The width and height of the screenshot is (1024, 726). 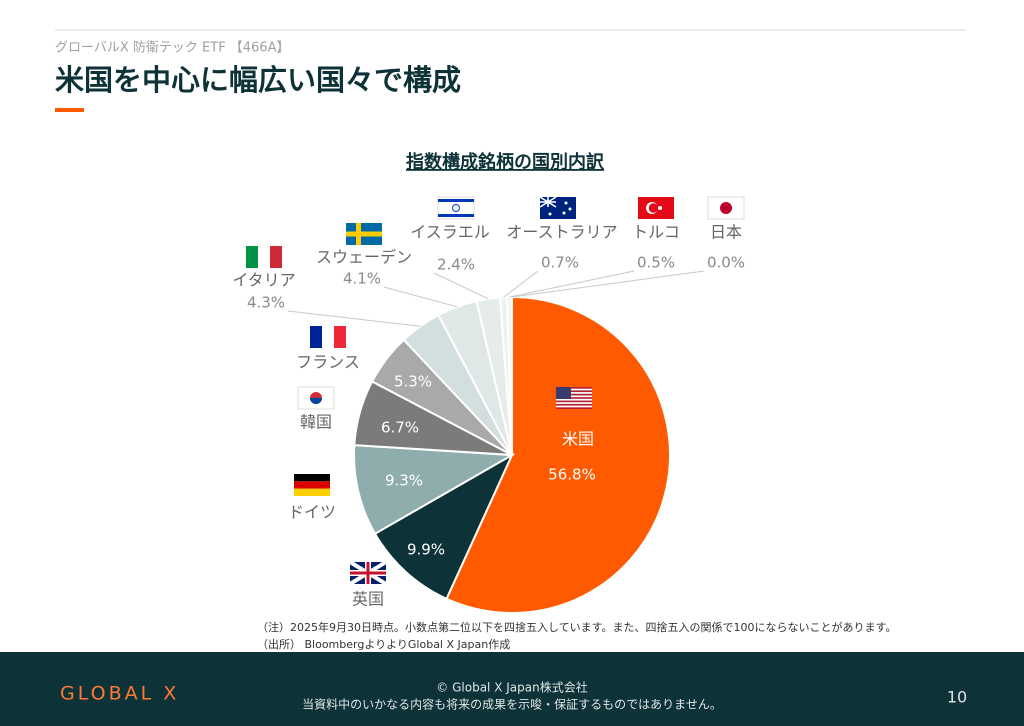 I want to click on category-label: 日本, so click(x=726, y=232).